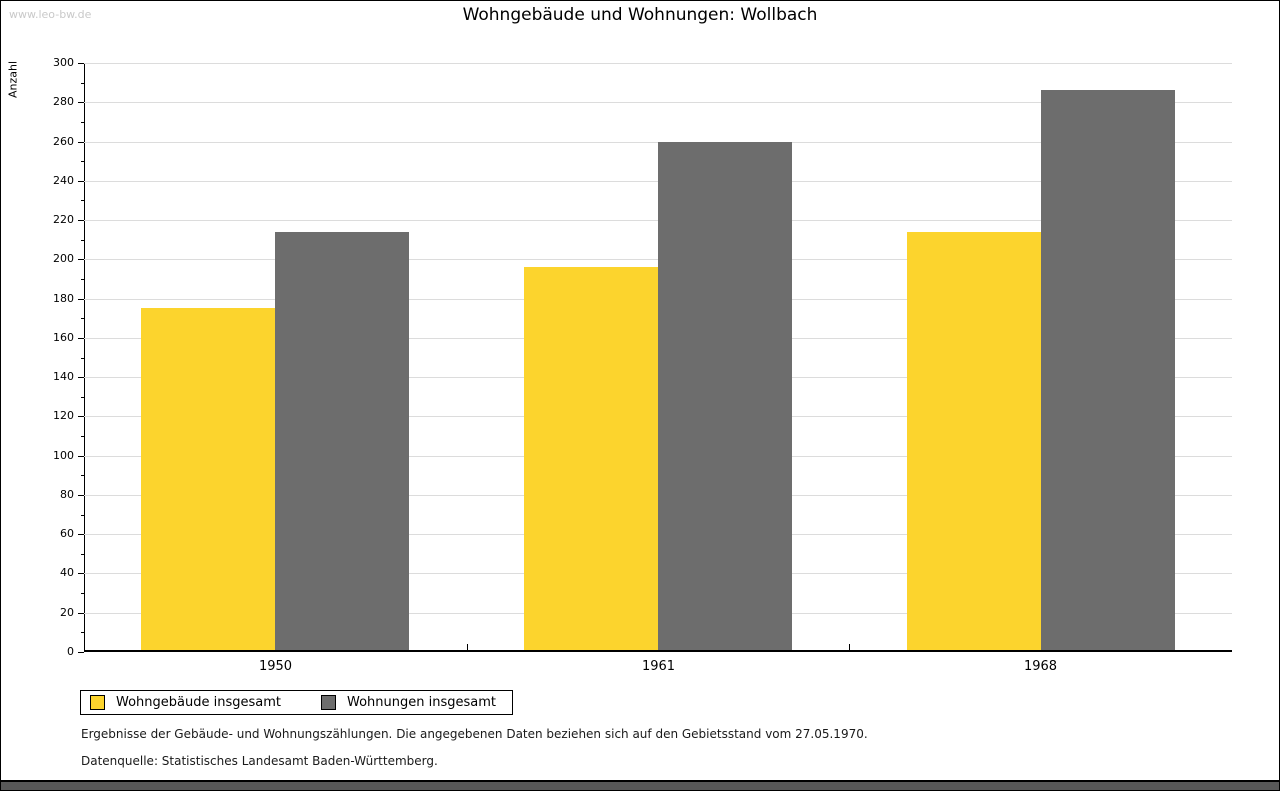 Image resolution: width=1280 pixels, height=791 pixels. I want to click on y-tick-label: 40, so click(67, 572).